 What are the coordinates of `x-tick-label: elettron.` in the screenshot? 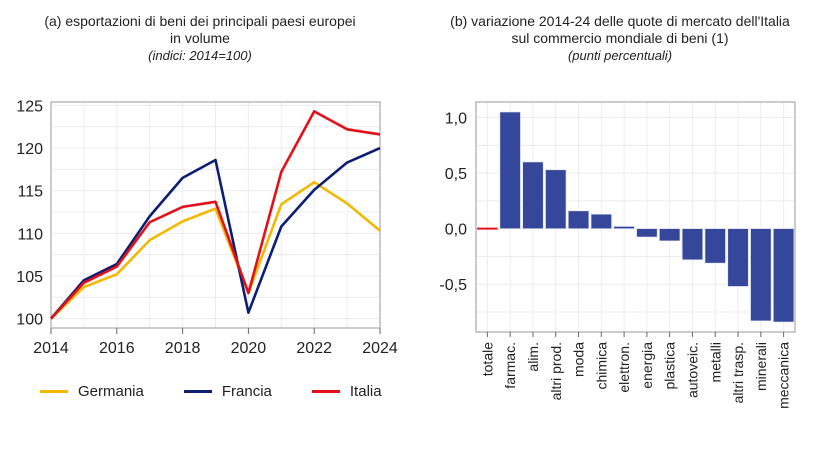 It's located at (624, 367).